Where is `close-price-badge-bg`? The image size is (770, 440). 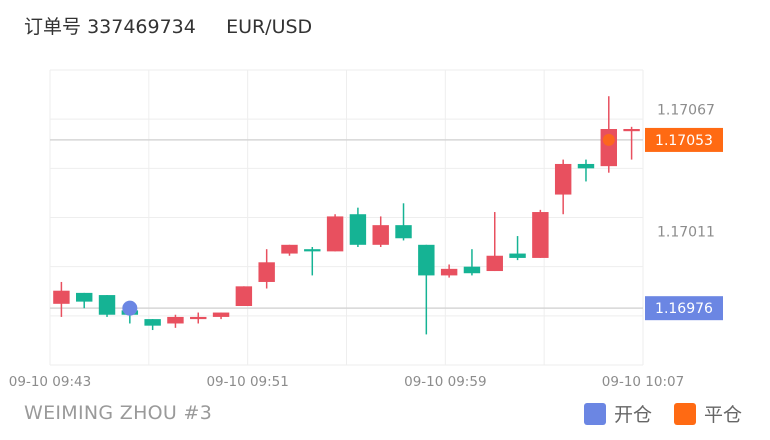 close-price-badge-bg is located at coordinates (684, 139).